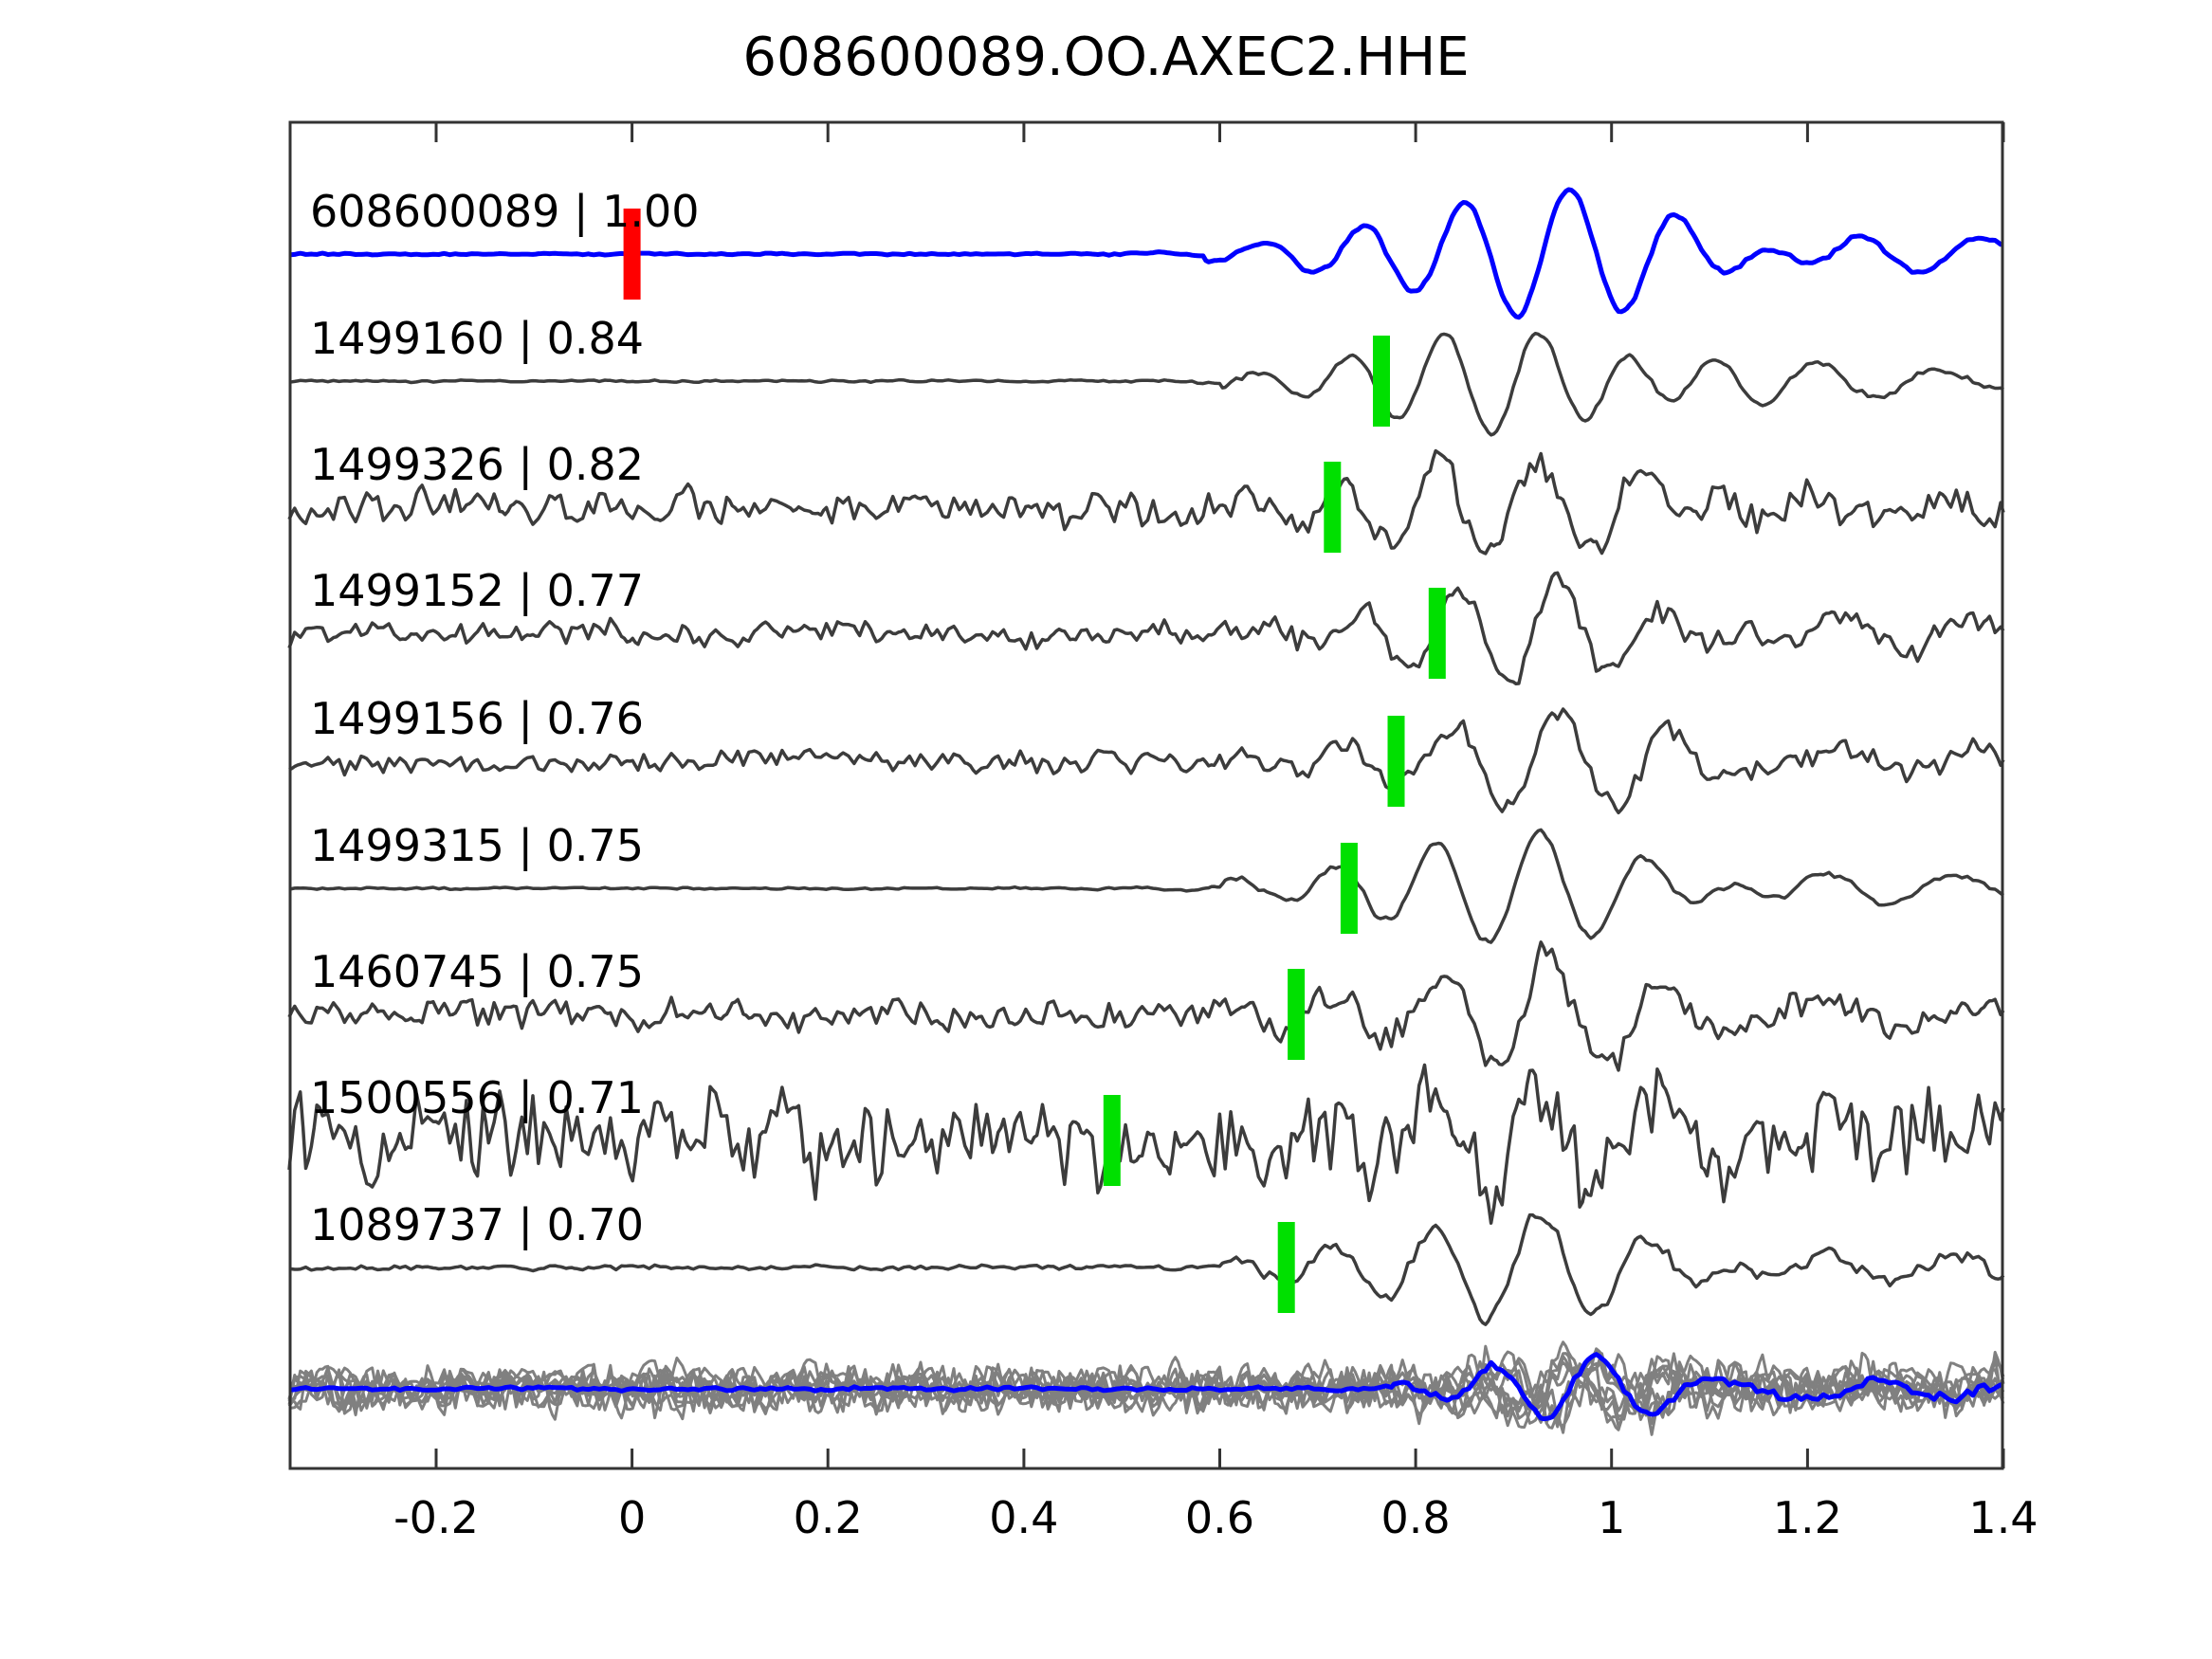 The image size is (2212, 1659). What do you see at coordinates (1415, 1517) in the screenshot?
I see `x-axis-tick-label: 0.8` at bounding box center [1415, 1517].